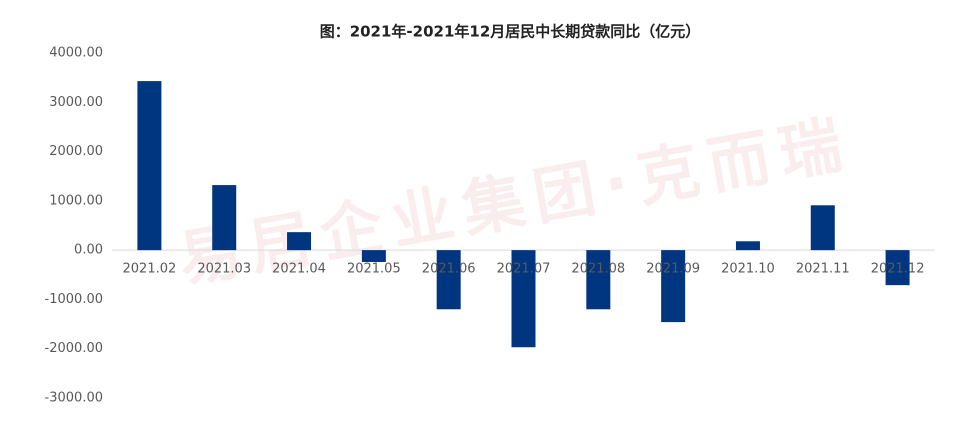 The image size is (963, 434). What do you see at coordinates (76, 102) in the screenshot?
I see `y-tick-label: 3000.00` at bounding box center [76, 102].